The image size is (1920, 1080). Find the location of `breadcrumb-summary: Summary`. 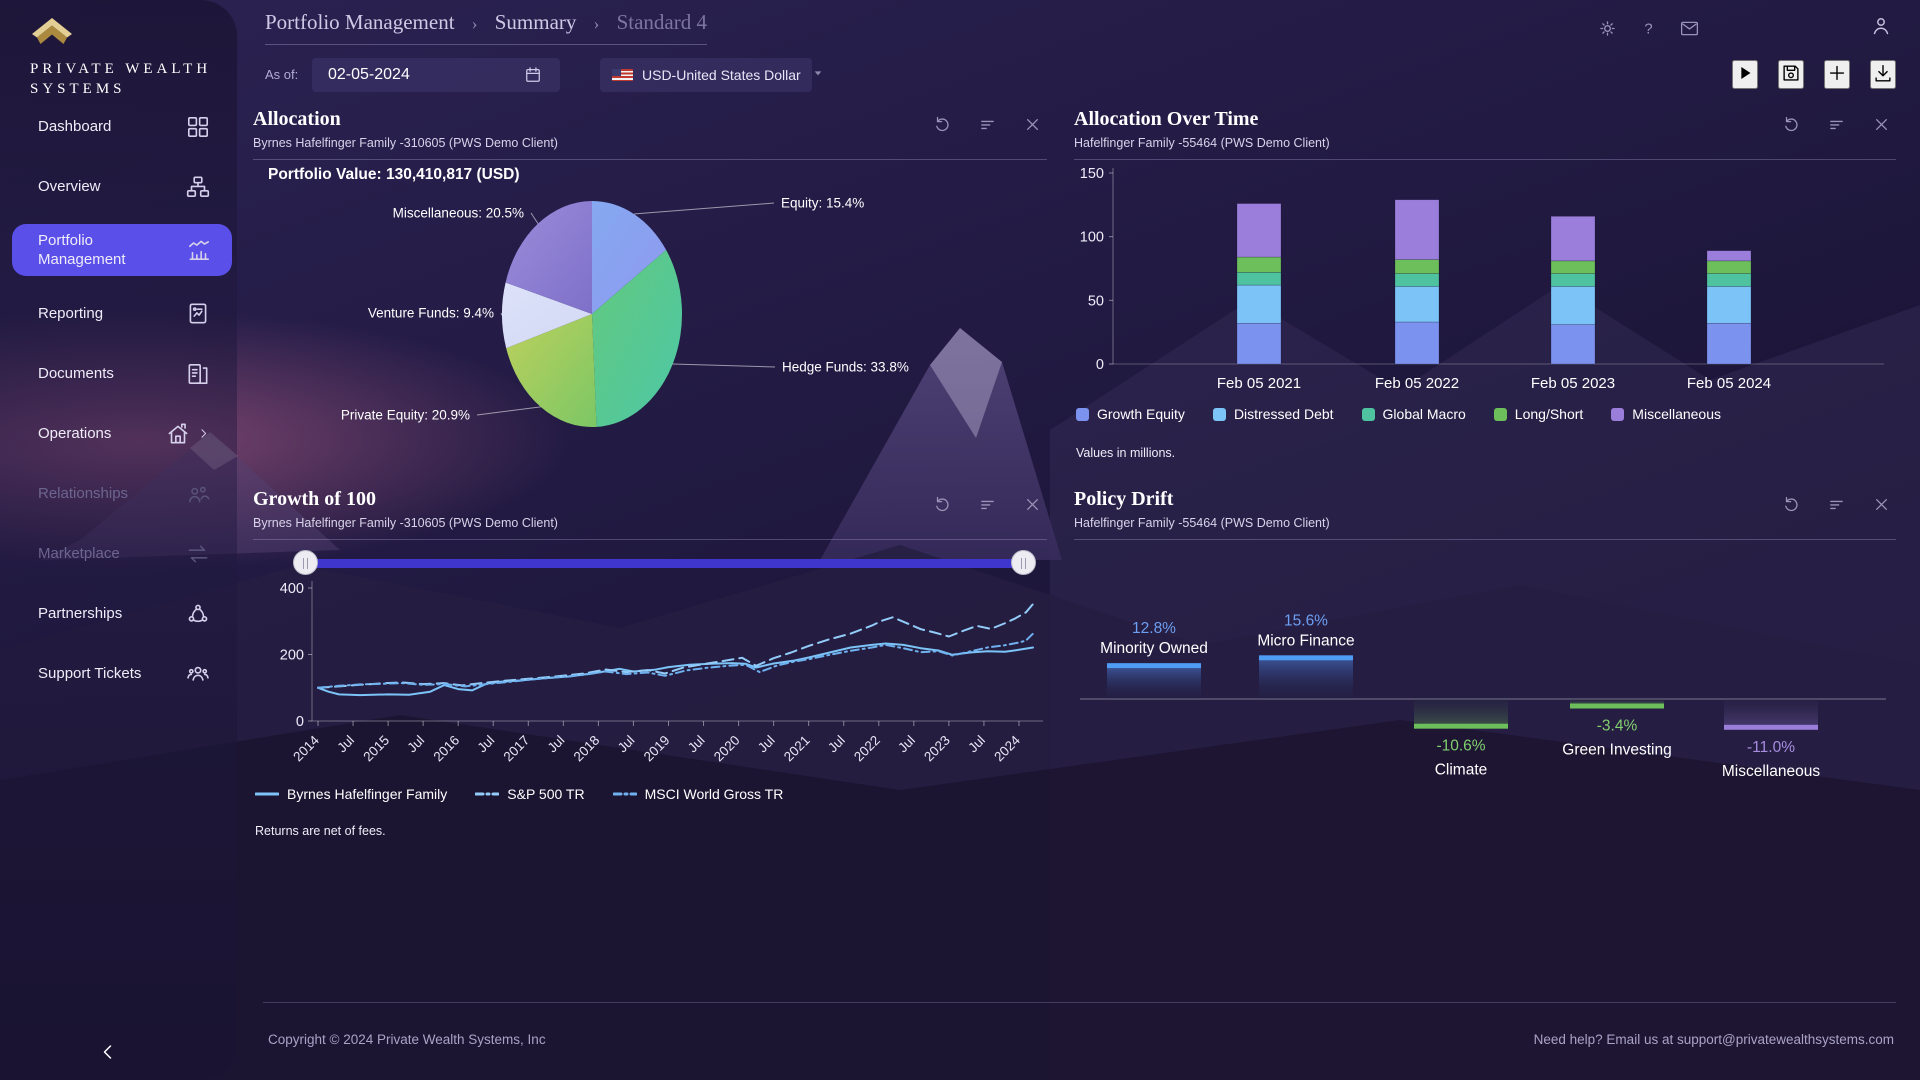

breadcrumb-summary: Summary is located at coordinates (535, 22).